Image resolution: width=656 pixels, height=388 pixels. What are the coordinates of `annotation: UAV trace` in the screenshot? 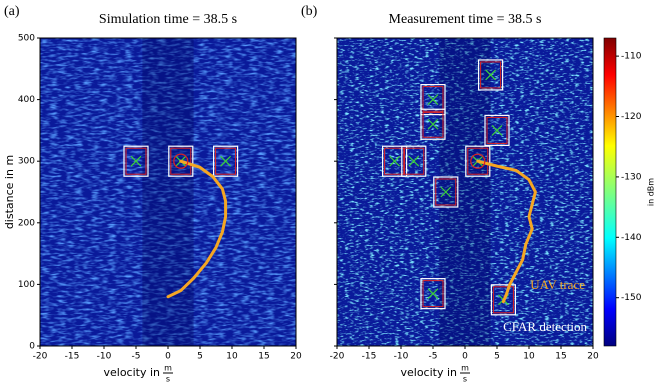 It's located at (557, 284).